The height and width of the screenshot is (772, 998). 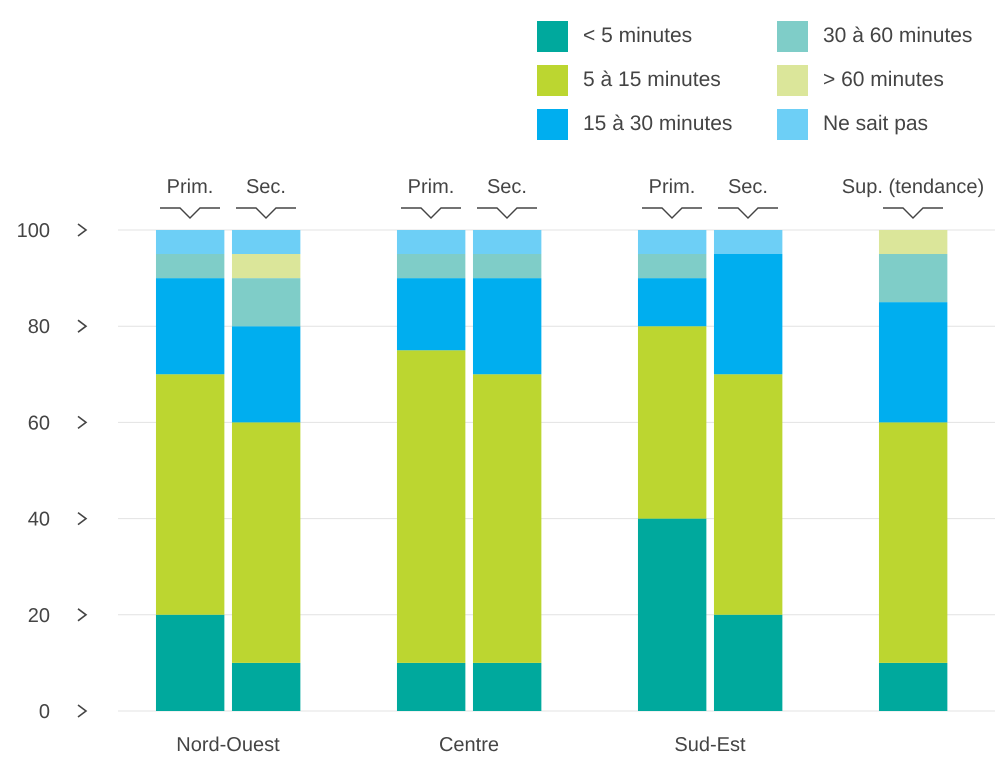 What do you see at coordinates (710, 745) in the screenshot?
I see `text: Sud-Est` at bounding box center [710, 745].